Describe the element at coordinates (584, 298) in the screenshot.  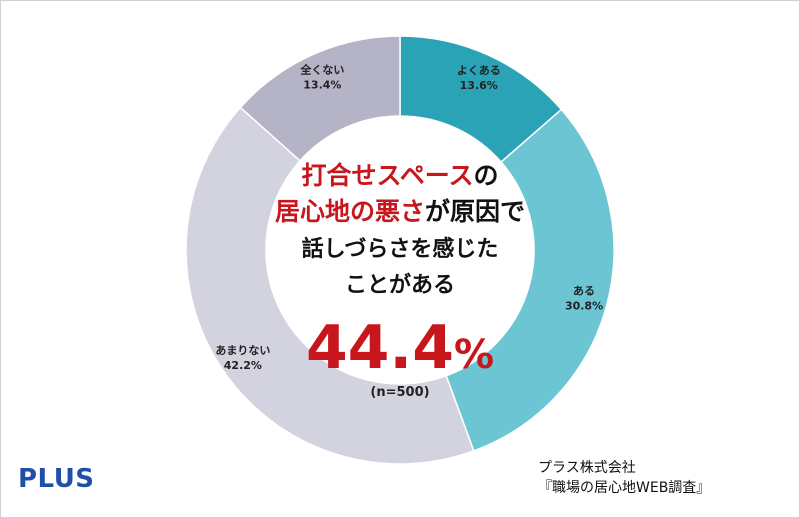
I see `slice-label-2: ある 30.8%` at that location.